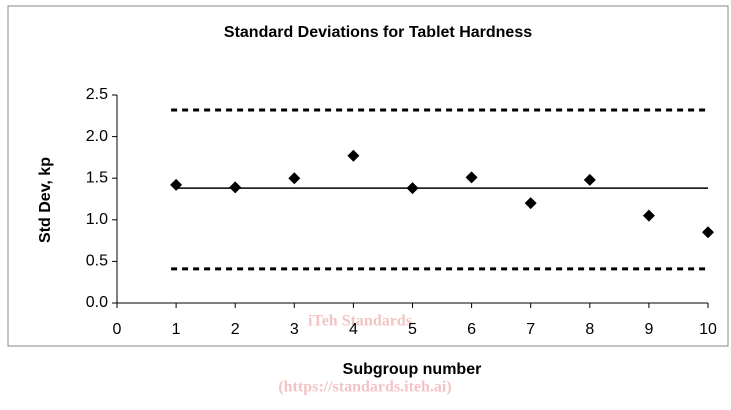 The width and height of the screenshot is (731, 410). I want to click on x-tick-label: 3, so click(294, 329).